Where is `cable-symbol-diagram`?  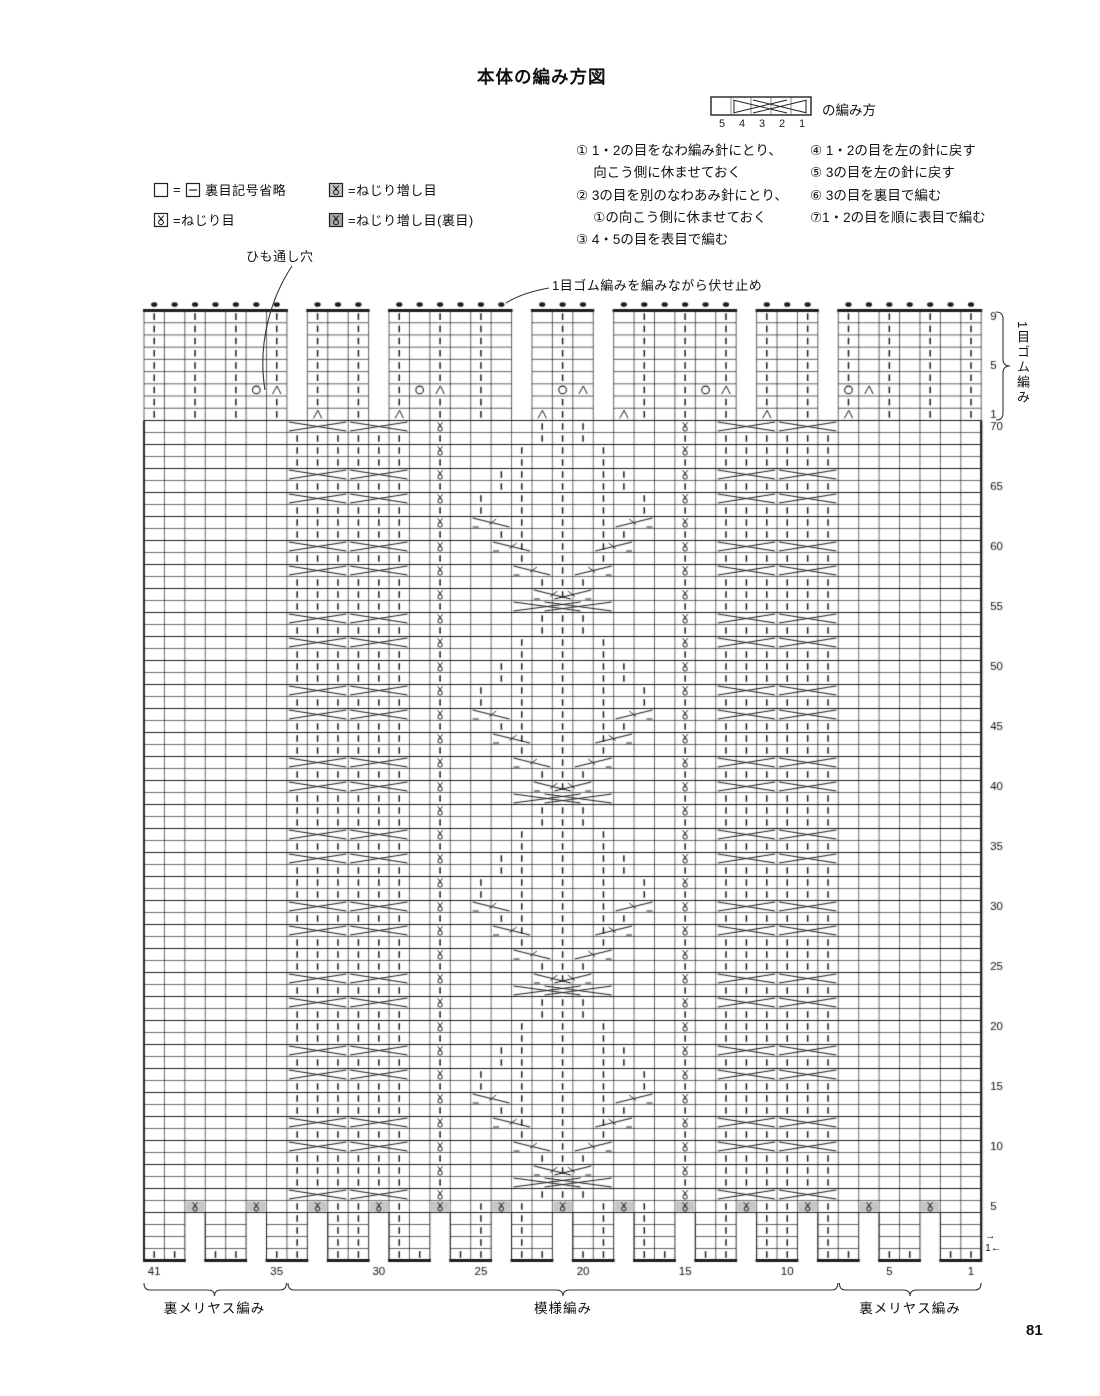
cable-symbol-diagram is located at coordinates (762, 109).